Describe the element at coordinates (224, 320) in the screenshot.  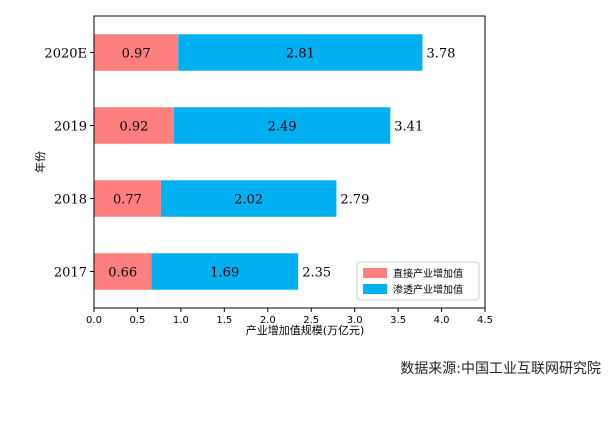
I see `x-tick-label: 1.5` at that location.